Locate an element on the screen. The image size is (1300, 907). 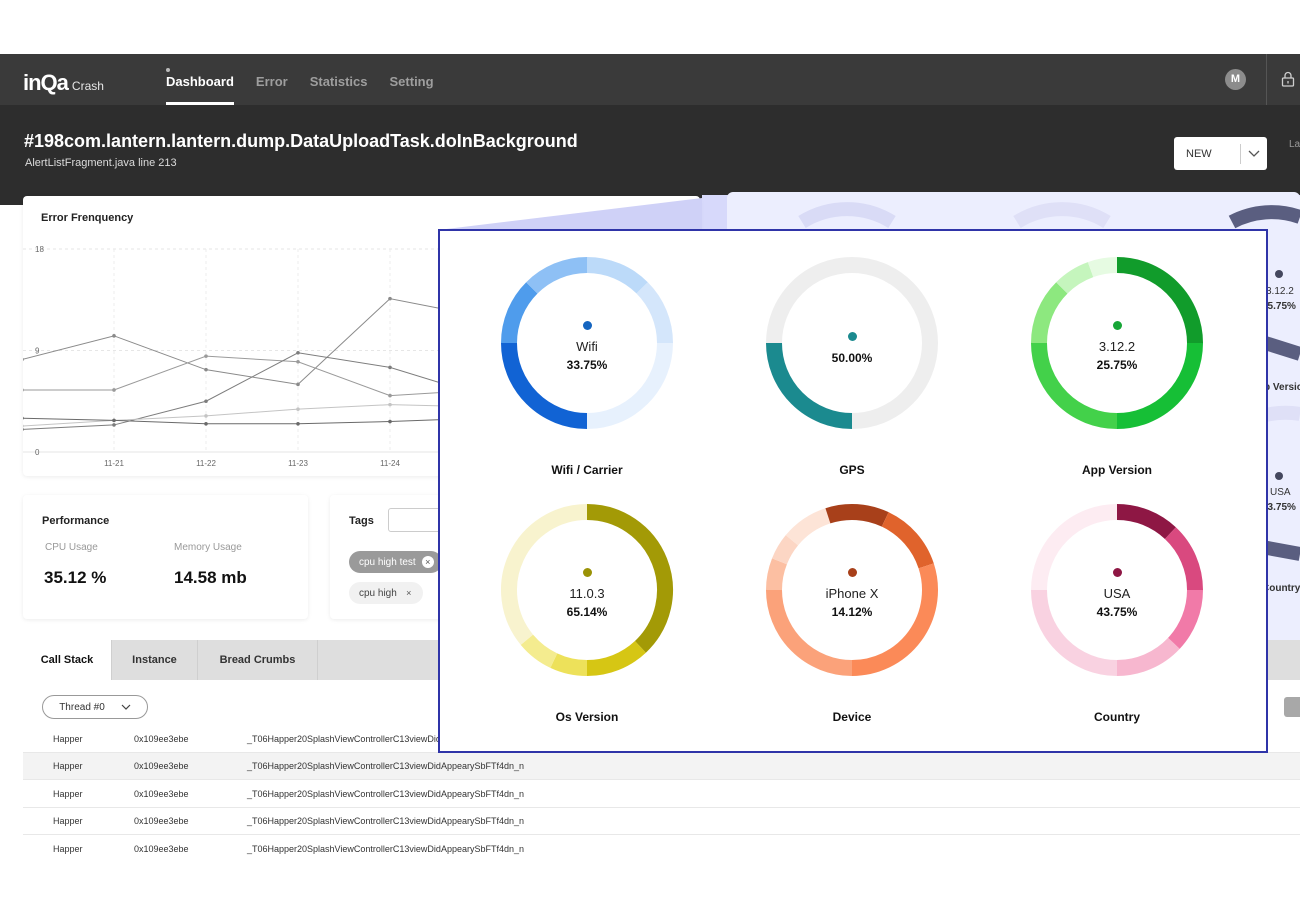
copy-button is located at coordinates (1292, 707).